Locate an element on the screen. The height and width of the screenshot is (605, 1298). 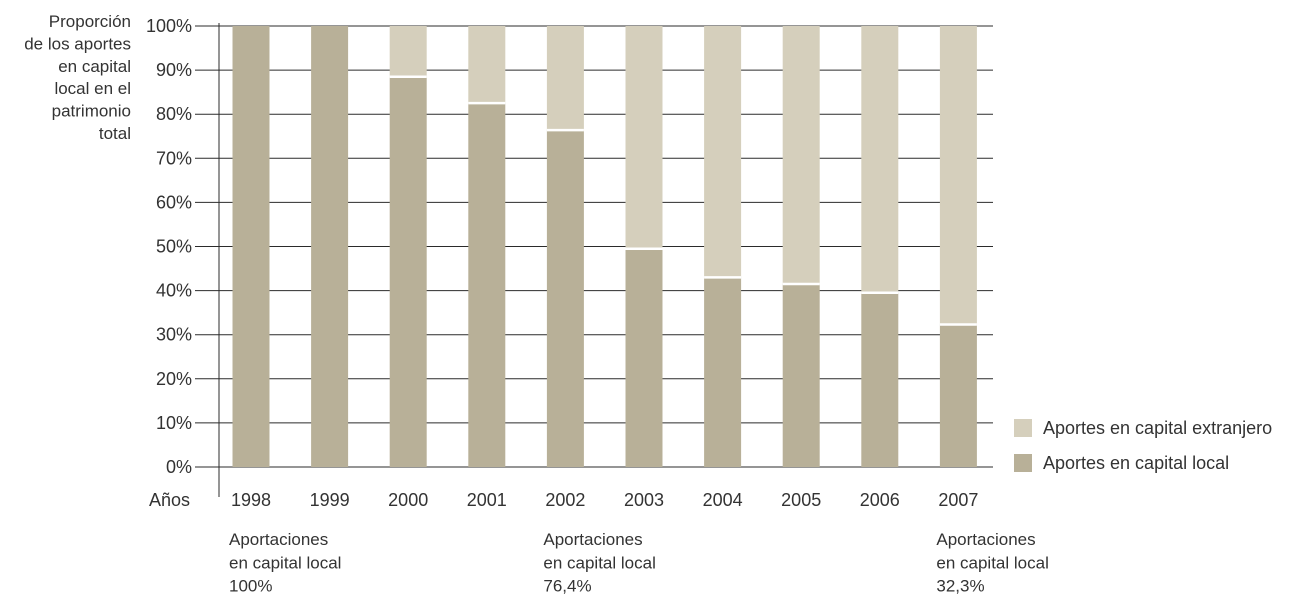
bar-foreign-2000 is located at coordinates (408, 51).